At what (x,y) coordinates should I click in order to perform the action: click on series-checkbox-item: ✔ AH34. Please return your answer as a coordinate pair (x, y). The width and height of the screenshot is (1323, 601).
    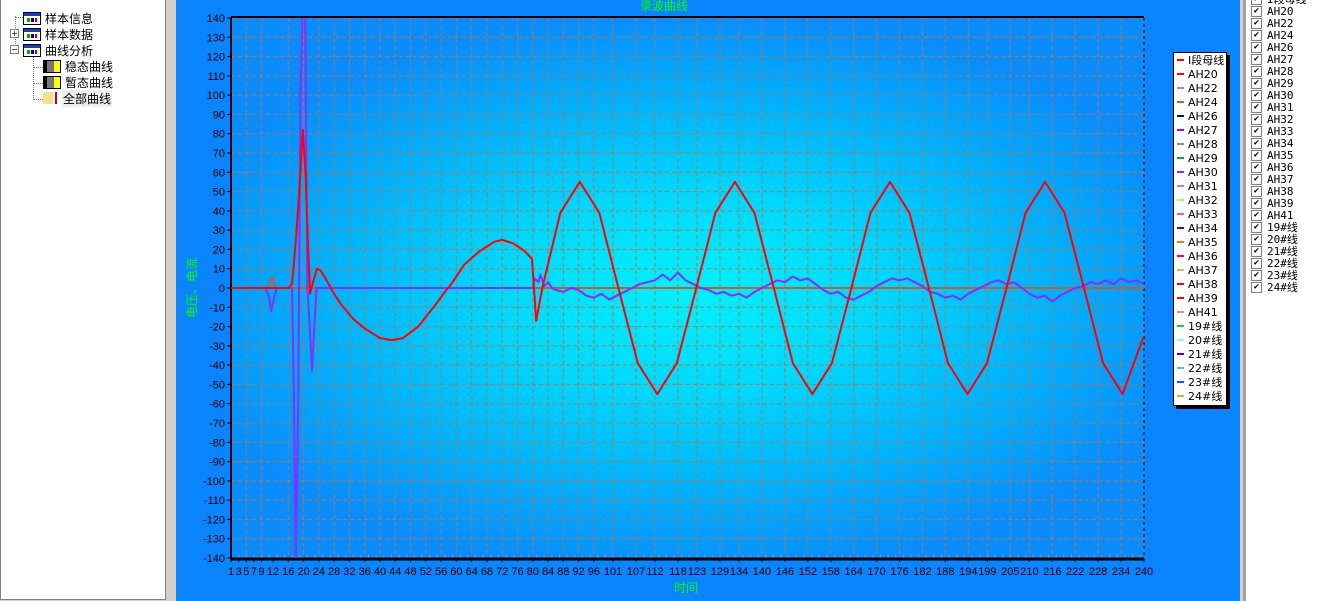
    Looking at the image, I should click on (1272, 143).